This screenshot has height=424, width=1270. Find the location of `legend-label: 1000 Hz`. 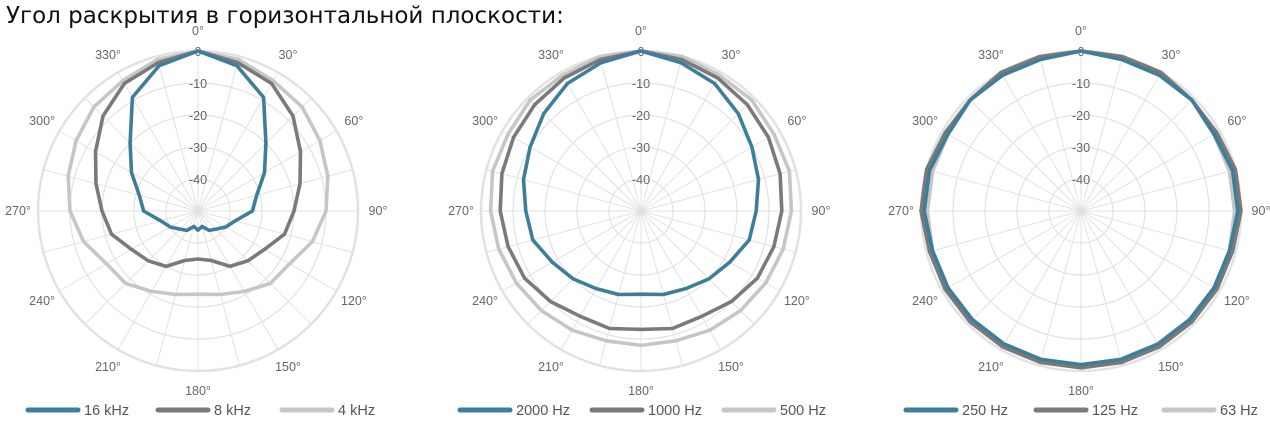

legend-label: 1000 Hz is located at coordinates (675, 411).